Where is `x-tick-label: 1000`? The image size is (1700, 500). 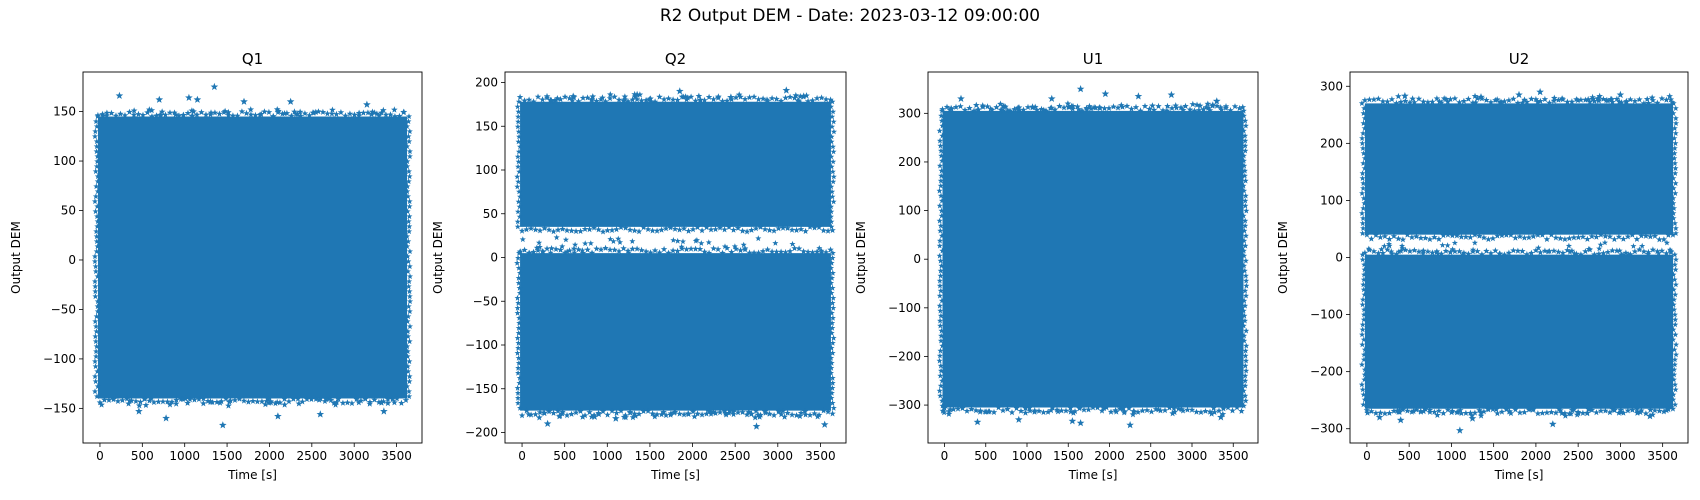 x-tick-label: 1000 is located at coordinates (1027, 456).